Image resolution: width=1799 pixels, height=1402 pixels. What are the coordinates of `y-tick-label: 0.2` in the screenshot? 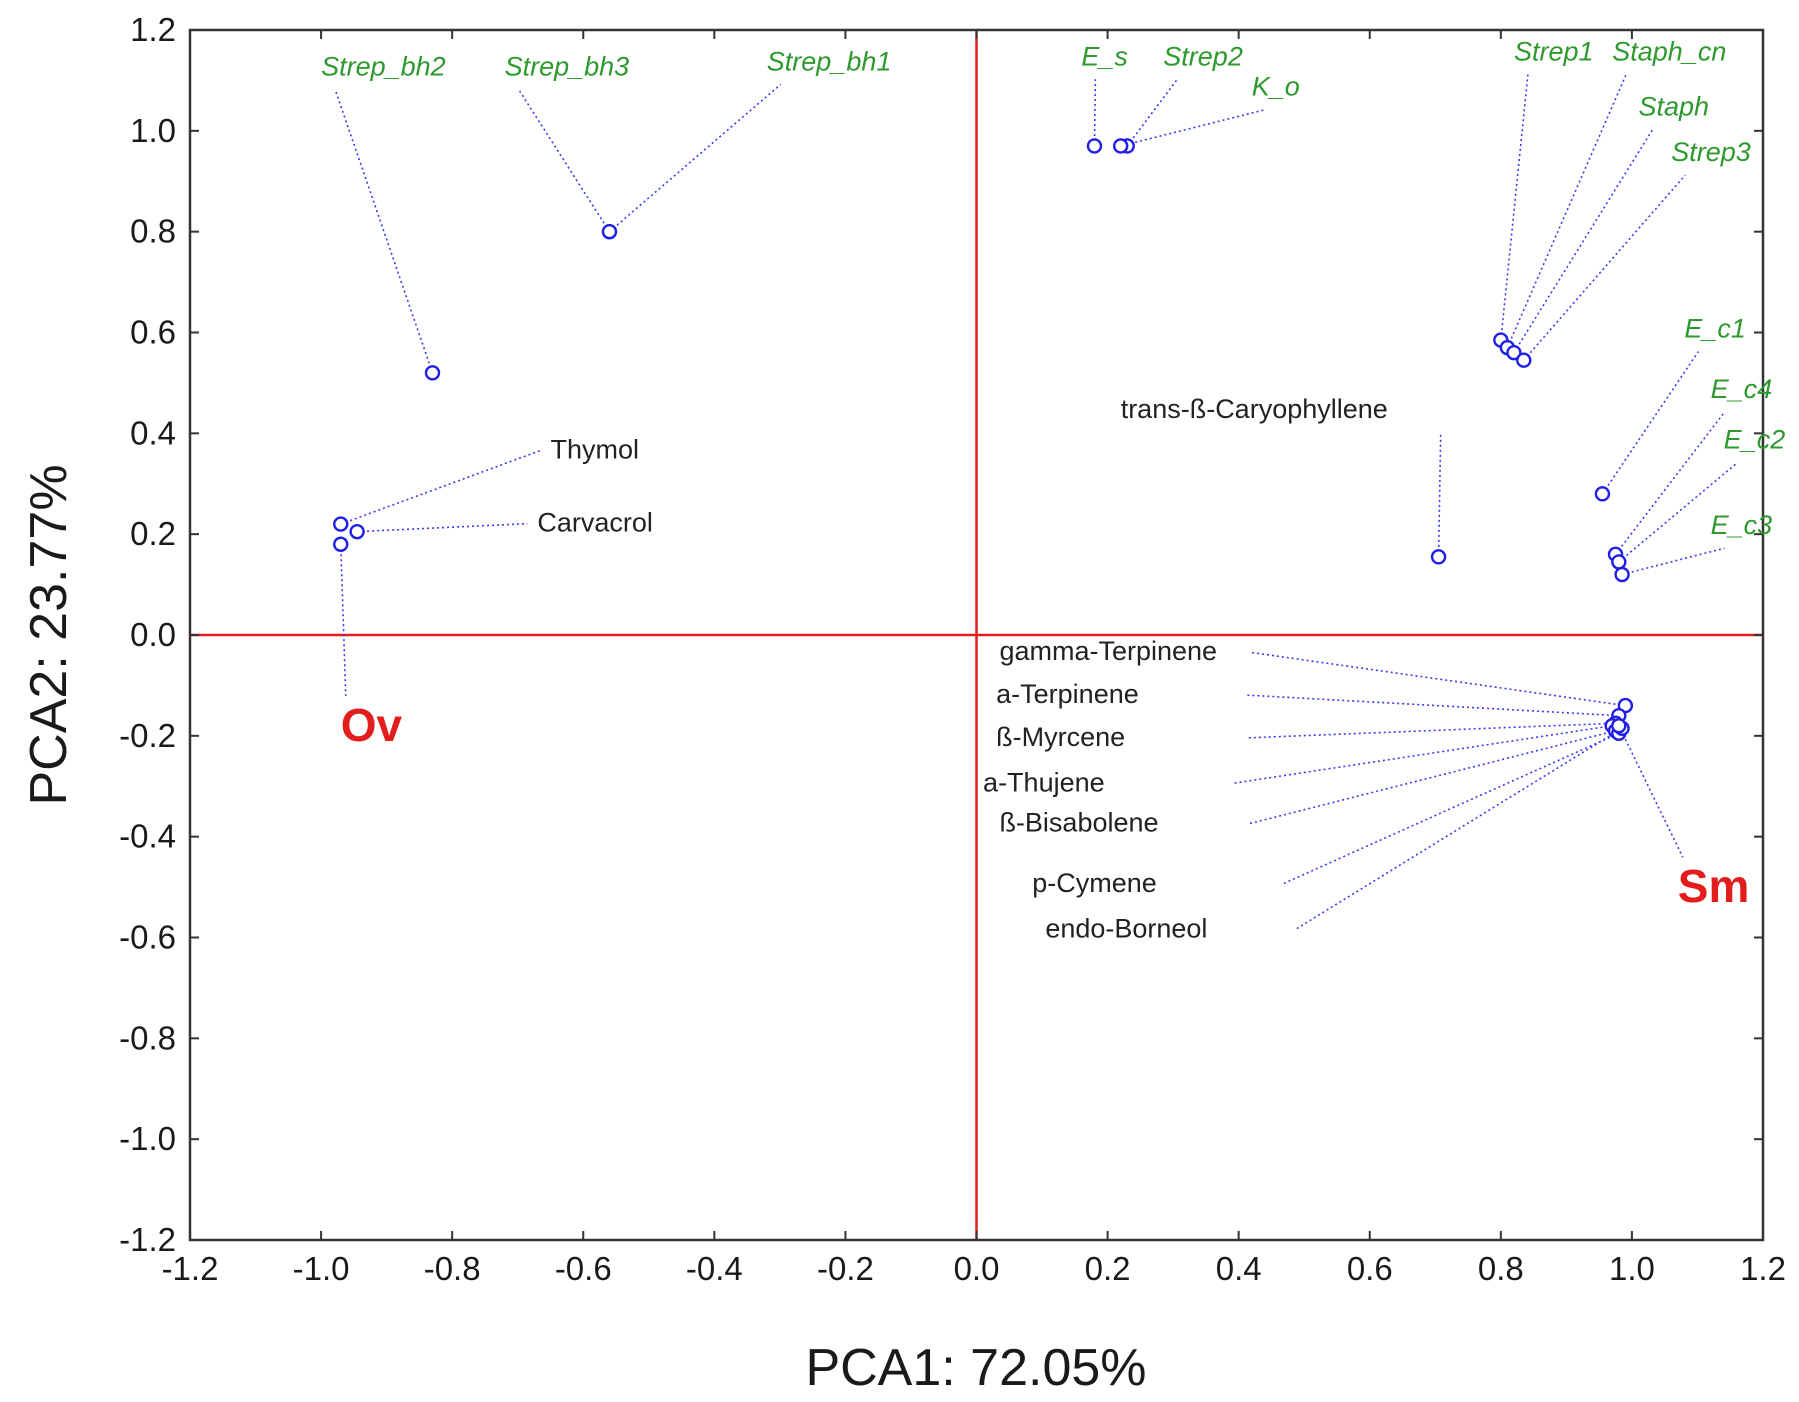 It's located at (153, 533).